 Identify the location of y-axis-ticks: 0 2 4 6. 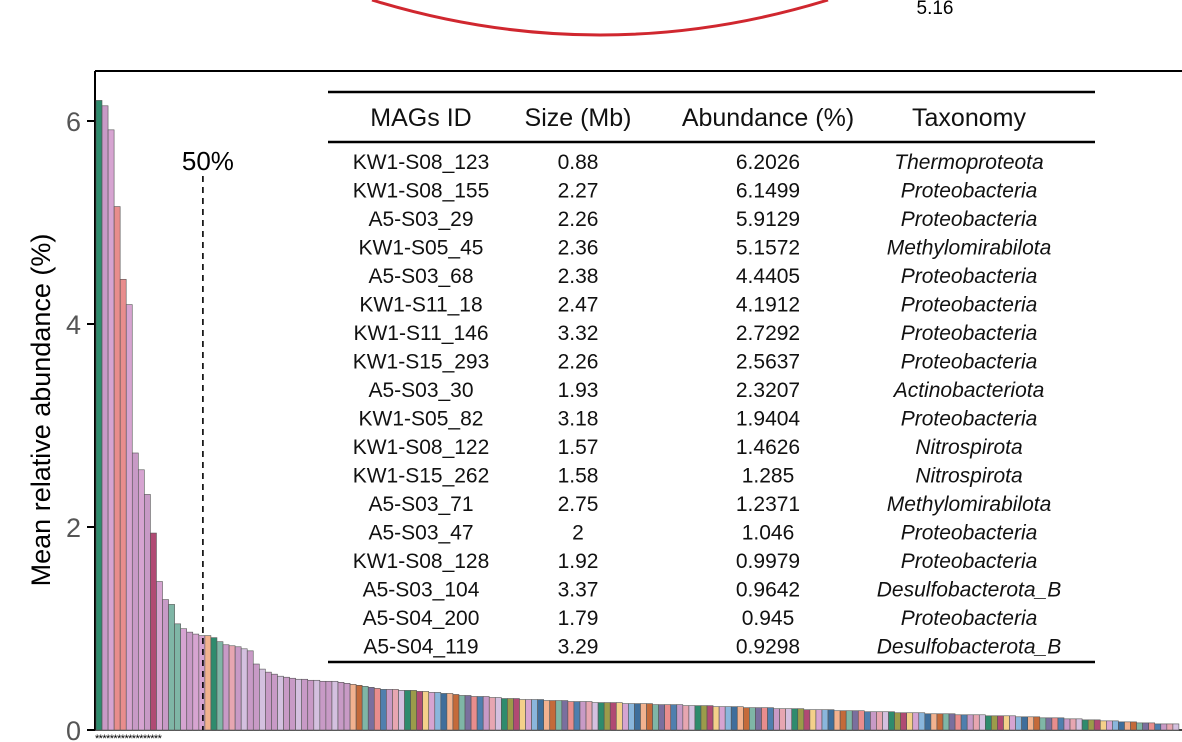
(80, 424).